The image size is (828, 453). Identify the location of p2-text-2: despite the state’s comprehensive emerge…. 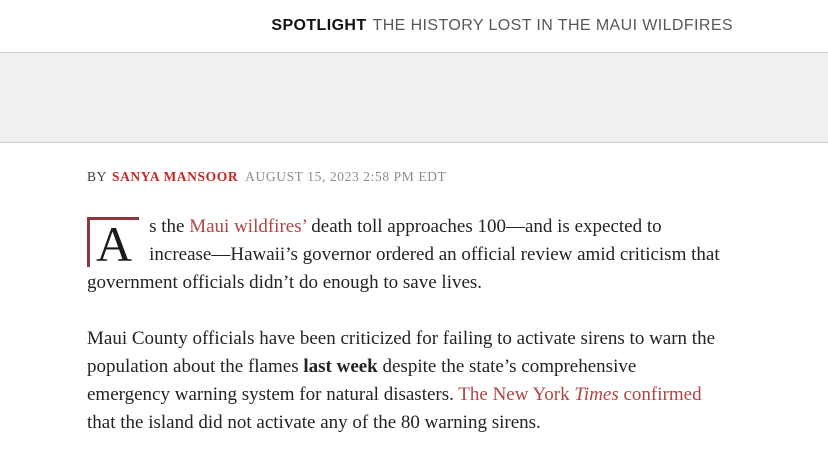
(362, 380).